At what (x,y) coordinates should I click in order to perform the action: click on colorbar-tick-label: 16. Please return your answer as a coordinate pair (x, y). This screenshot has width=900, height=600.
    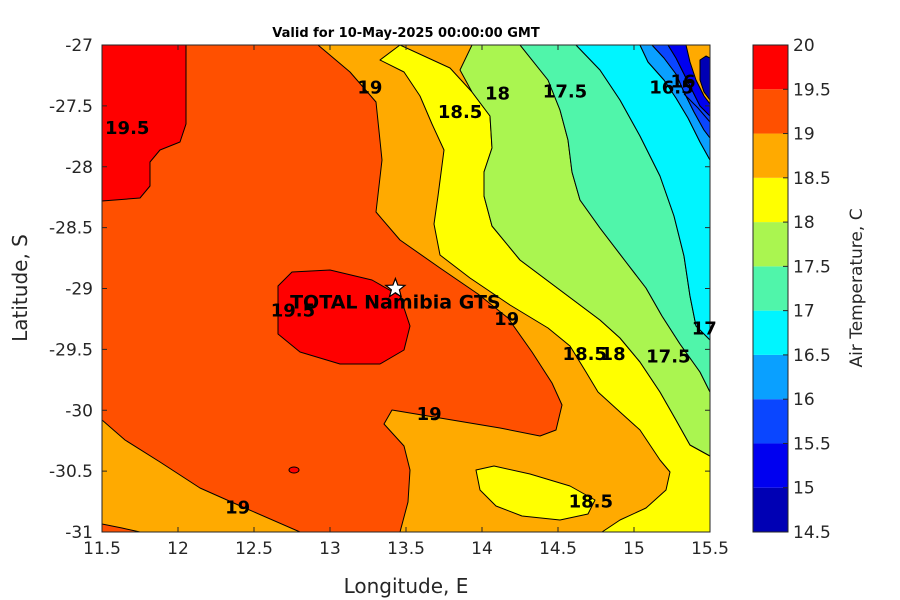
    Looking at the image, I should click on (804, 400).